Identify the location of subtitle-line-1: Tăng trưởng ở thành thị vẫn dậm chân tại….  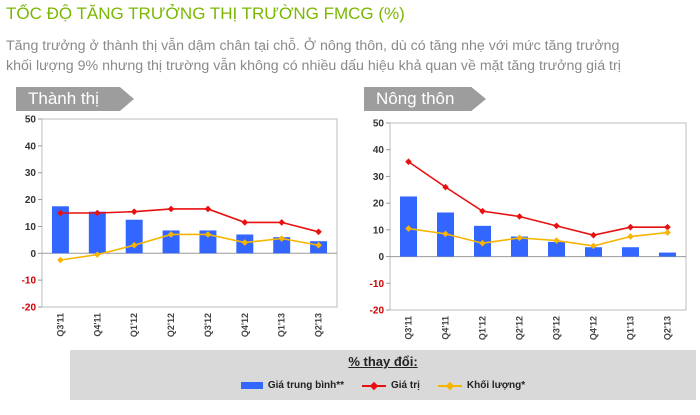
(313, 46).